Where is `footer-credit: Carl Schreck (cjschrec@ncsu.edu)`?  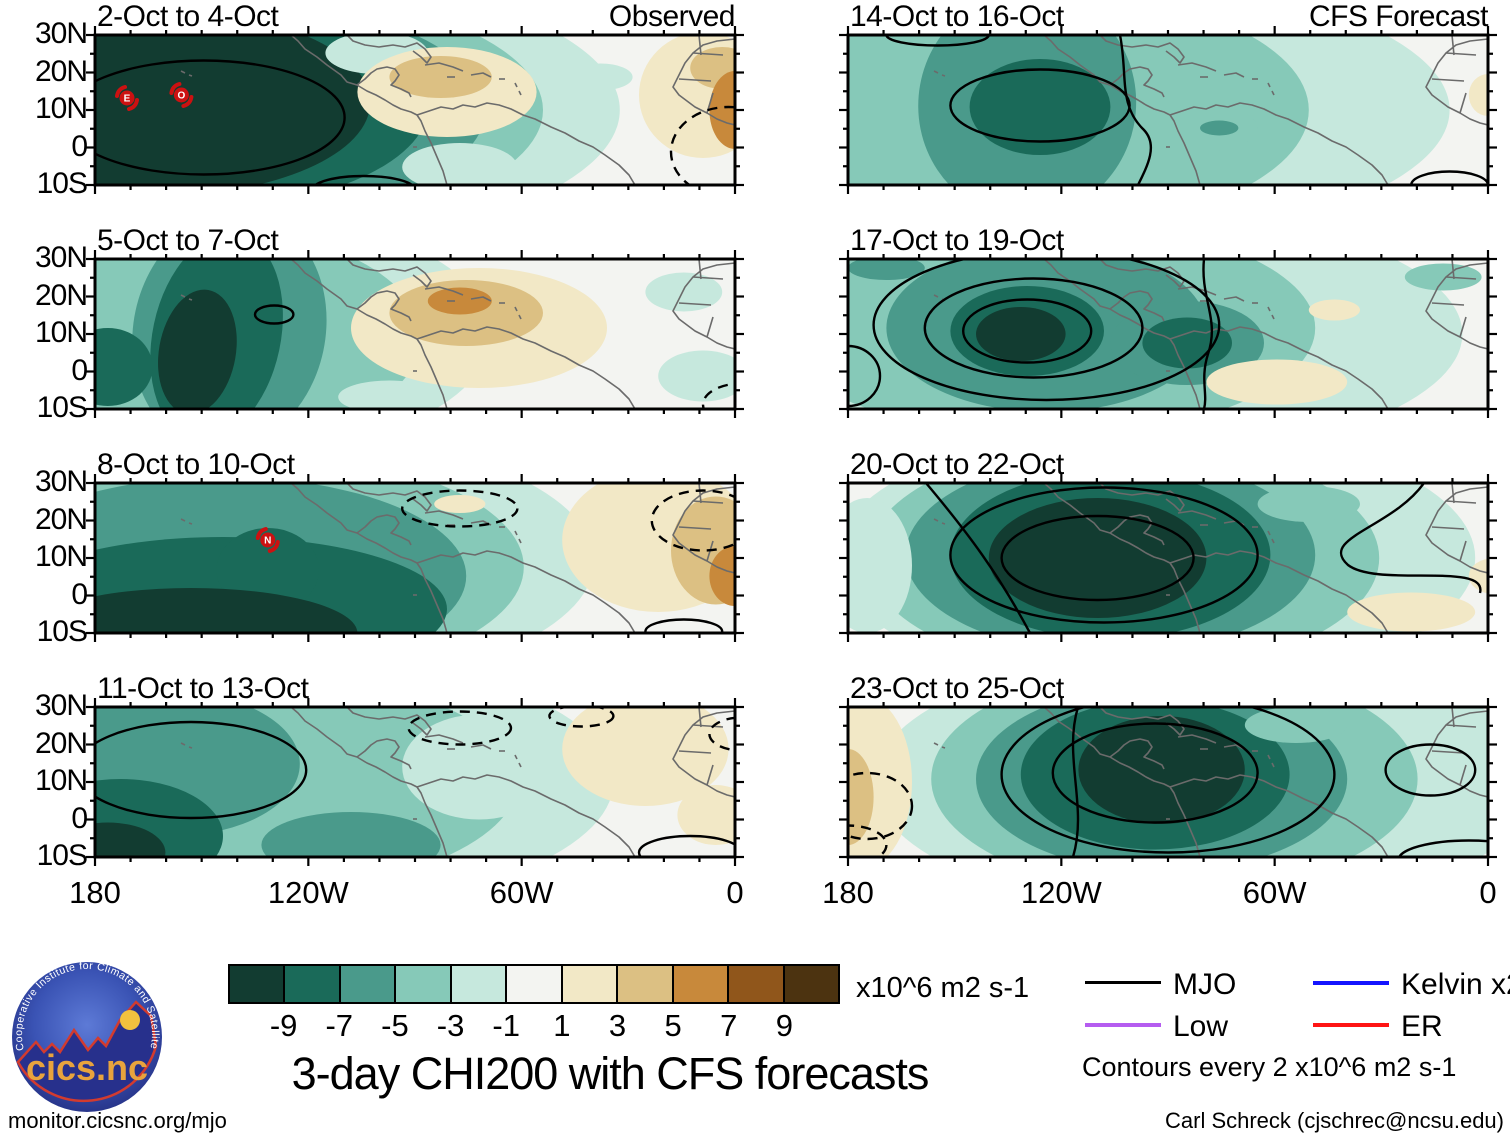
footer-credit: Carl Schreck (cjschrec@ncsu.edu) is located at coordinates (1334, 1120).